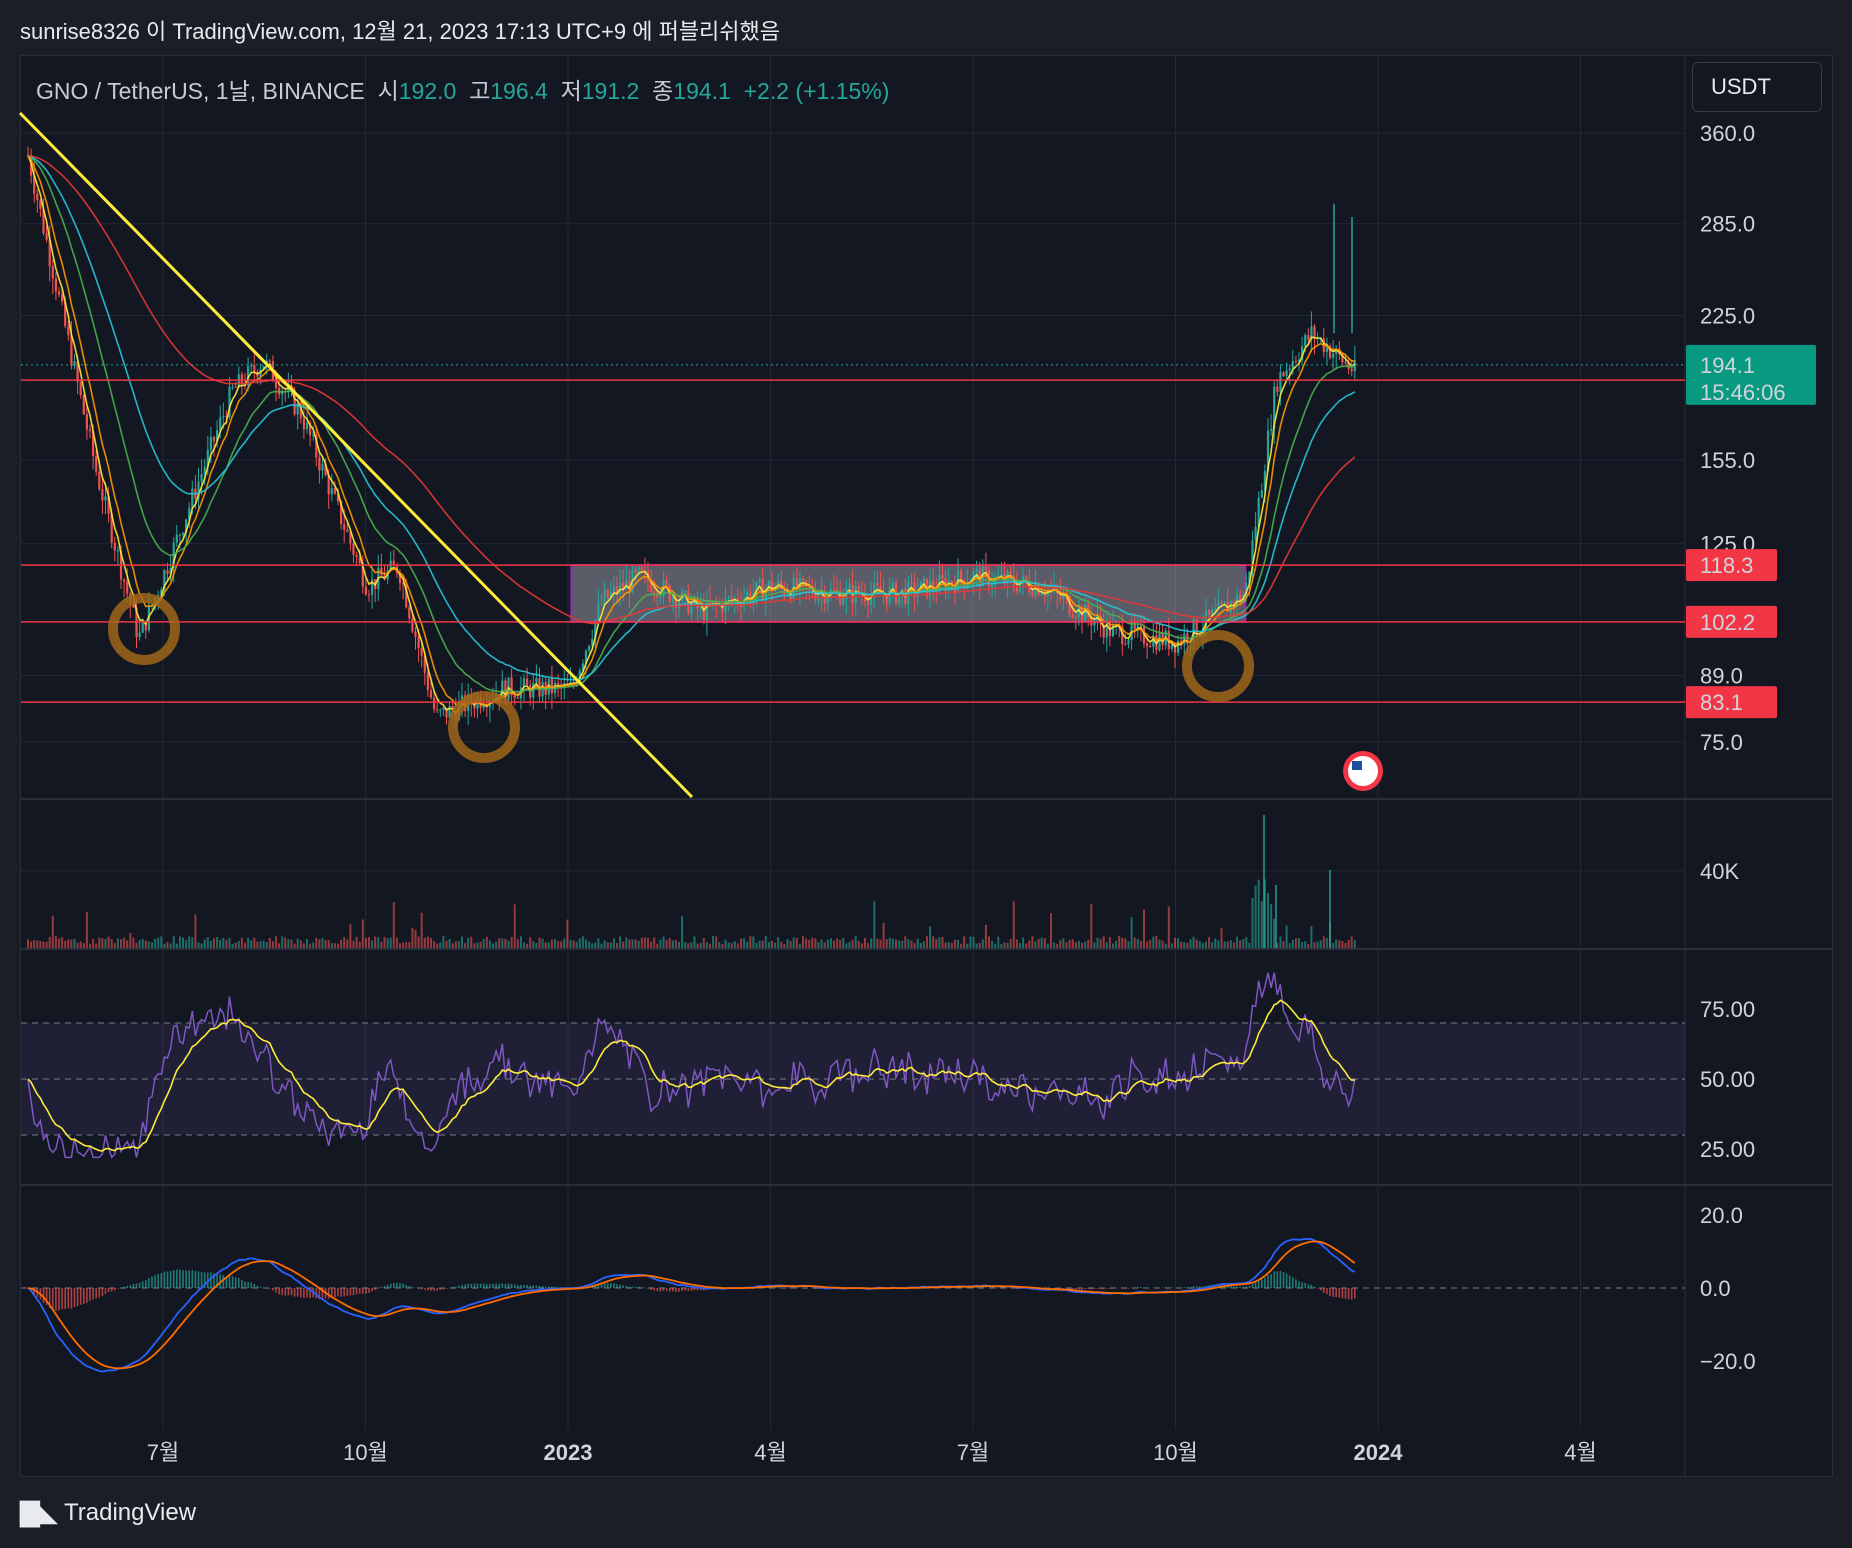  What do you see at coordinates (1757, 87) in the screenshot?
I see `currency-button: USDT` at bounding box center [1757, 87].